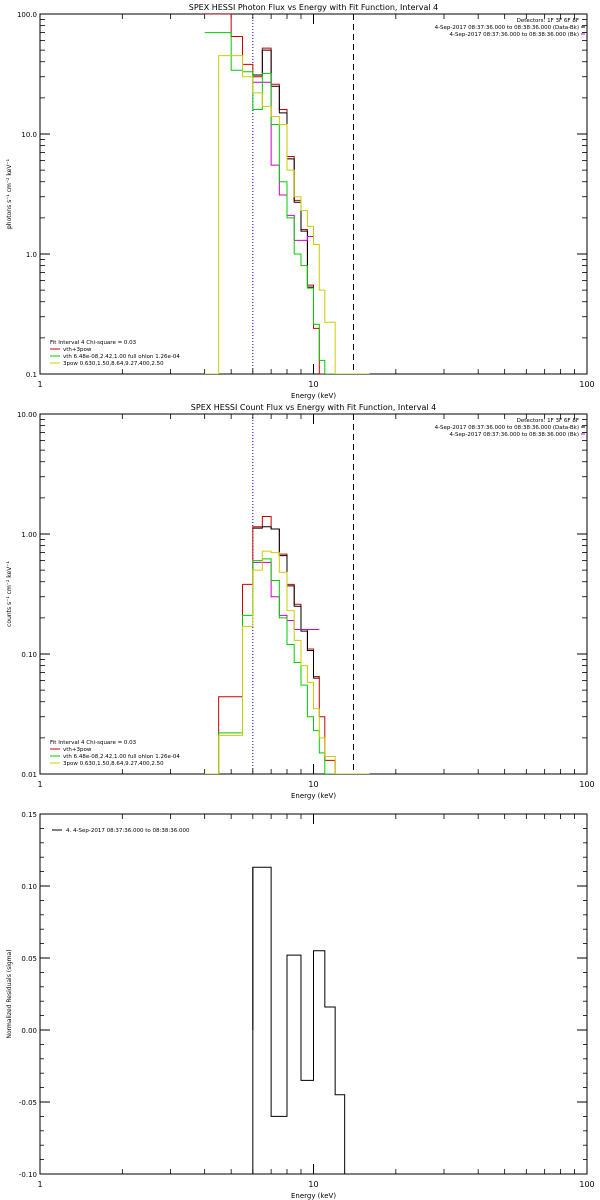 Image resolution: width=600 pixels, height=1200 pixels. I want to click on y-tick-label: 1.00, so click(29, 535).